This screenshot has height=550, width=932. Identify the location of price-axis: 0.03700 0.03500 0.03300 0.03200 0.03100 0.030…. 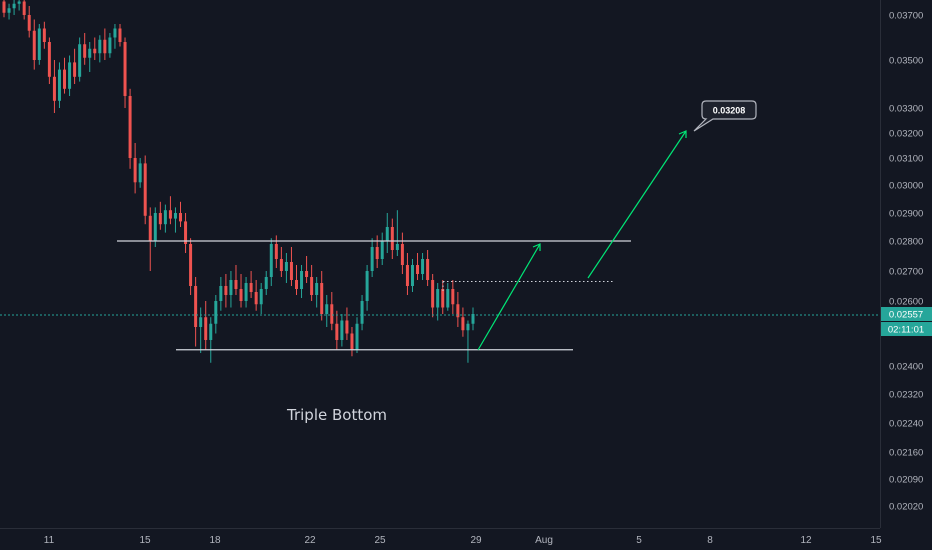
(906, 264).